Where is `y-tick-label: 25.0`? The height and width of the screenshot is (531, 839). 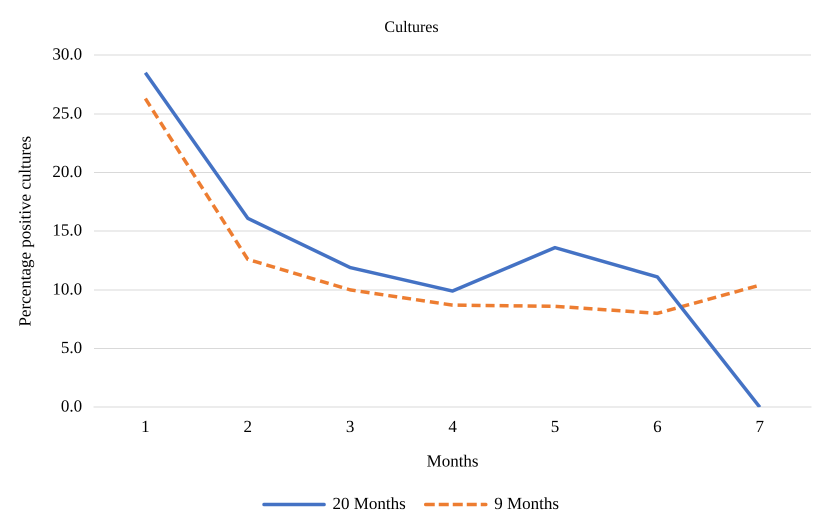 y-tick-label: 25.0 is located at coordinates (67, 112).